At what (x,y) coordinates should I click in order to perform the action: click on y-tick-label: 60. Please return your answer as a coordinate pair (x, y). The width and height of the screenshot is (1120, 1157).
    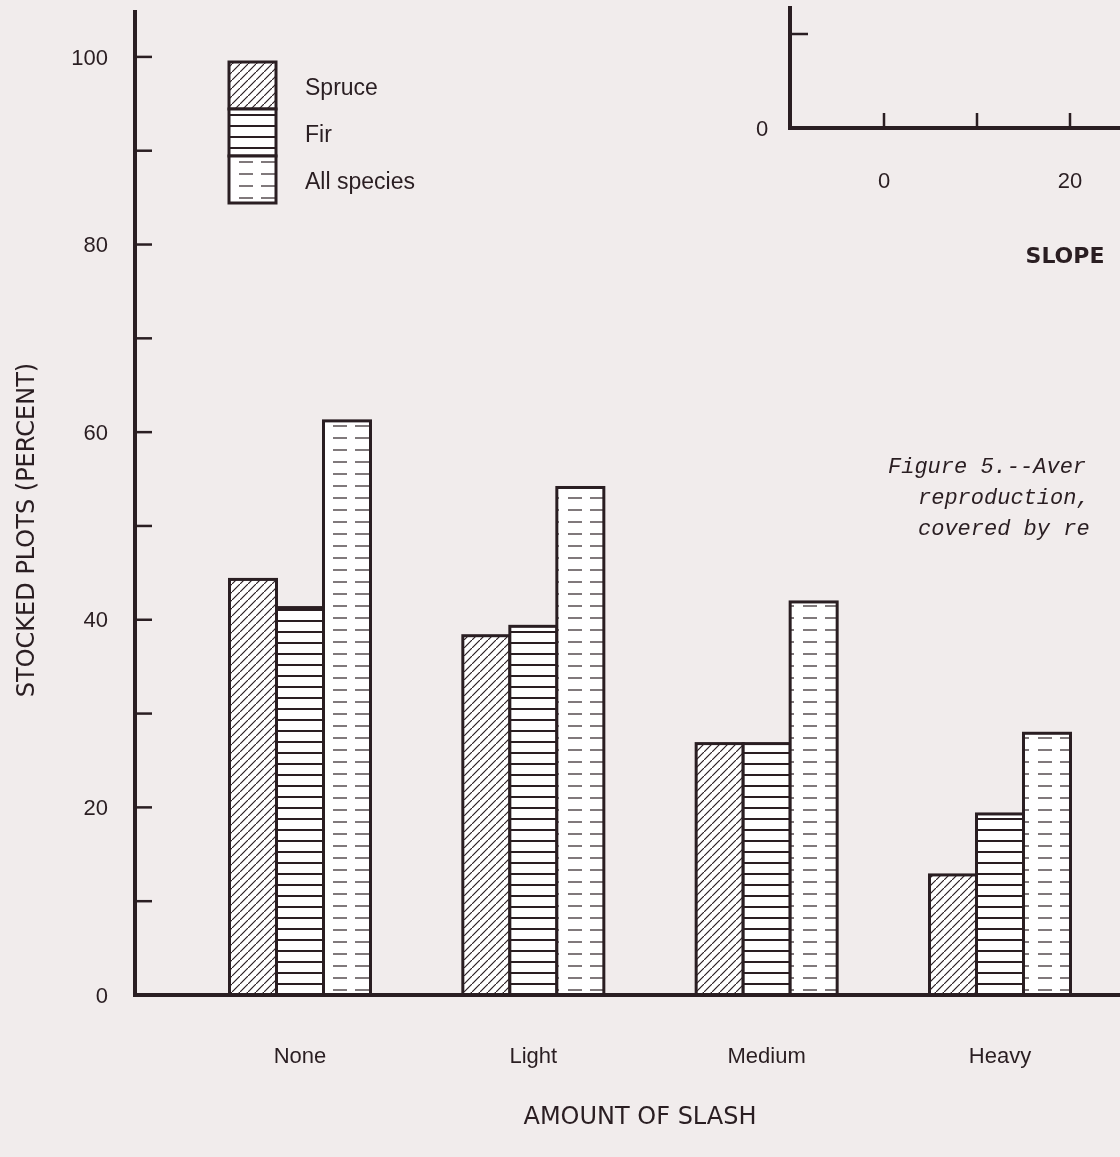
    Looking at the image, I should click on (95, 432).